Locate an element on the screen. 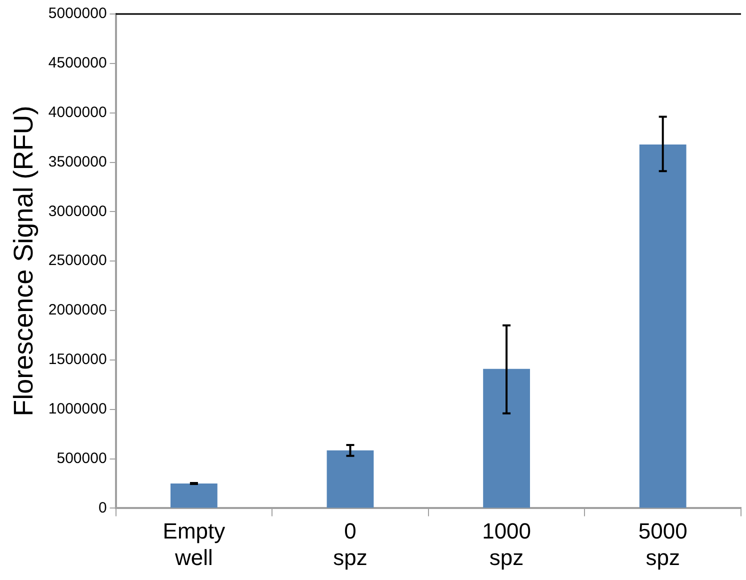 The image size is (746, 580). y-tick-label: 2500000 is located at coordinates (77, 261).